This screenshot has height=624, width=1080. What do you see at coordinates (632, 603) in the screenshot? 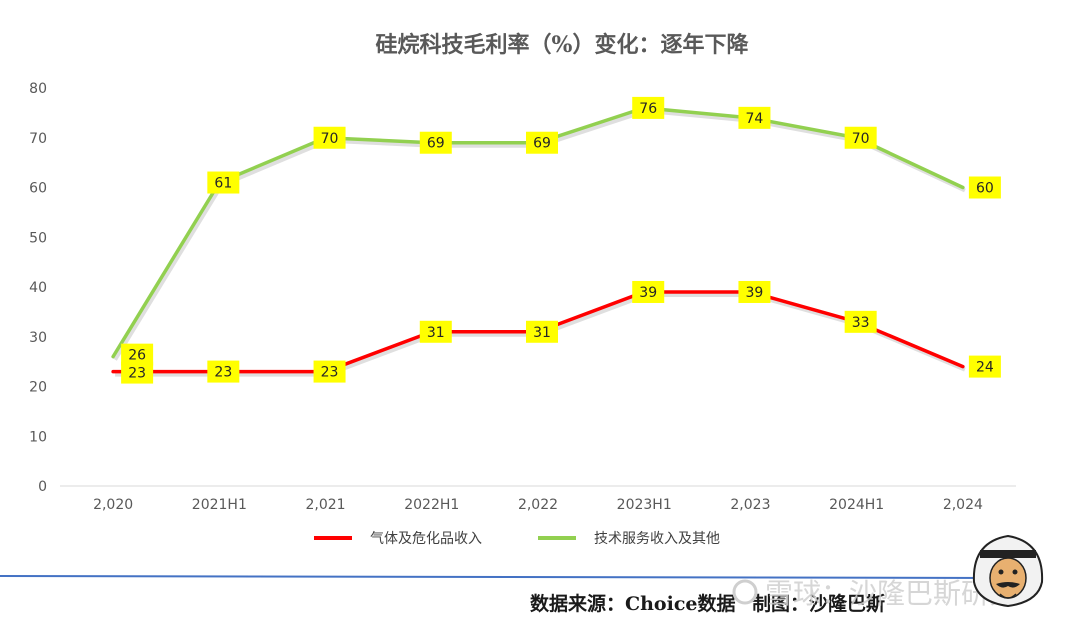
I see `source-note: 数据来源：Choice数据` at bounding box center [632, 603].